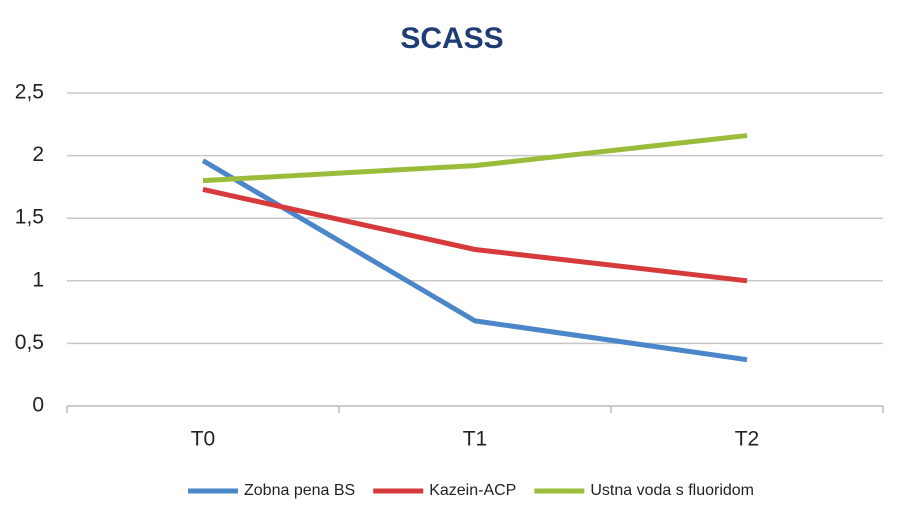 This screenshot has height=522, width=905. Describe the element at coordinates (29, 217) in the screenshot. I see `y-tick-label: 1,5` at that location.